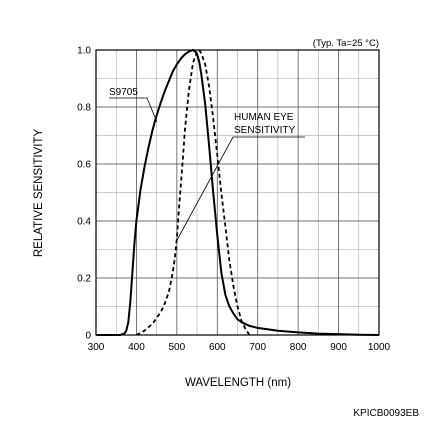 Image resolution: width=426 pixels, height=426 pixels. What do you see at coordinates (84, 279) in the screenshot?
I see `y-tick-label: 0.2` at bounding box center [84, 279].